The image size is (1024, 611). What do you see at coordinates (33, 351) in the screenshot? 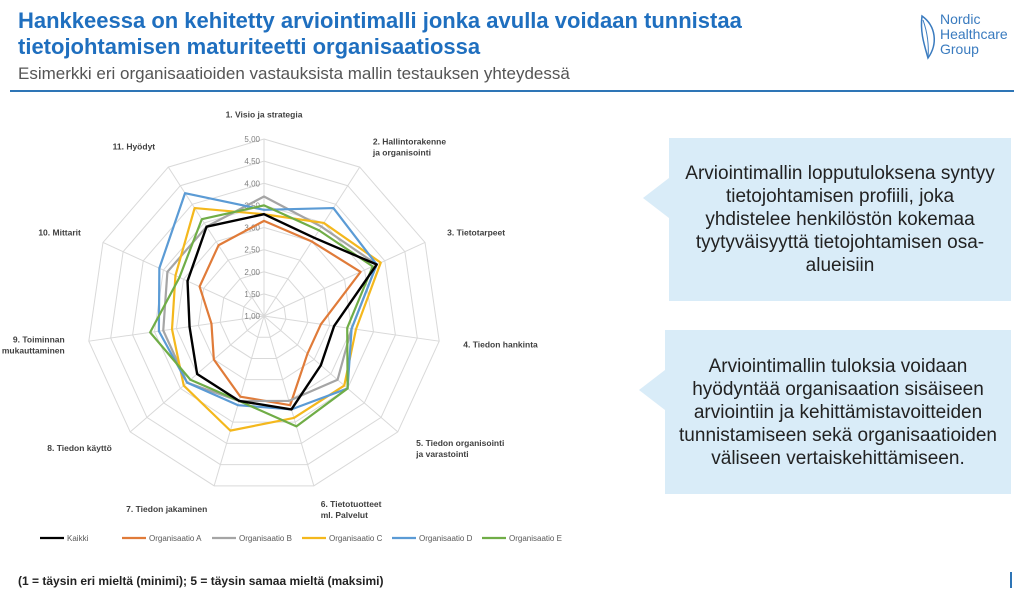
I see `category-label: mukauttaminen` at bounding box center [33, 351].